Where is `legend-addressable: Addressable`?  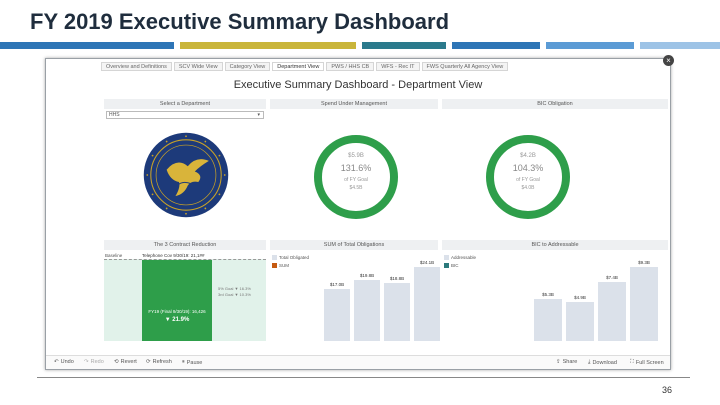
legend-addressable: Addressable is located at coordinates (460, 257).